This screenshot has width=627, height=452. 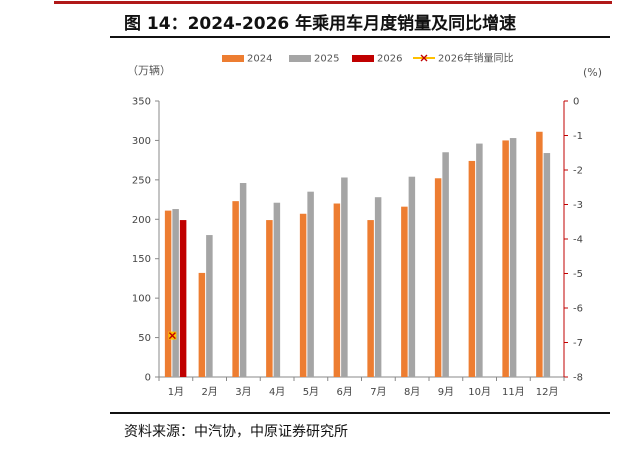 I want to click on x-tick-label: 6月, so click(x=344, y=392).